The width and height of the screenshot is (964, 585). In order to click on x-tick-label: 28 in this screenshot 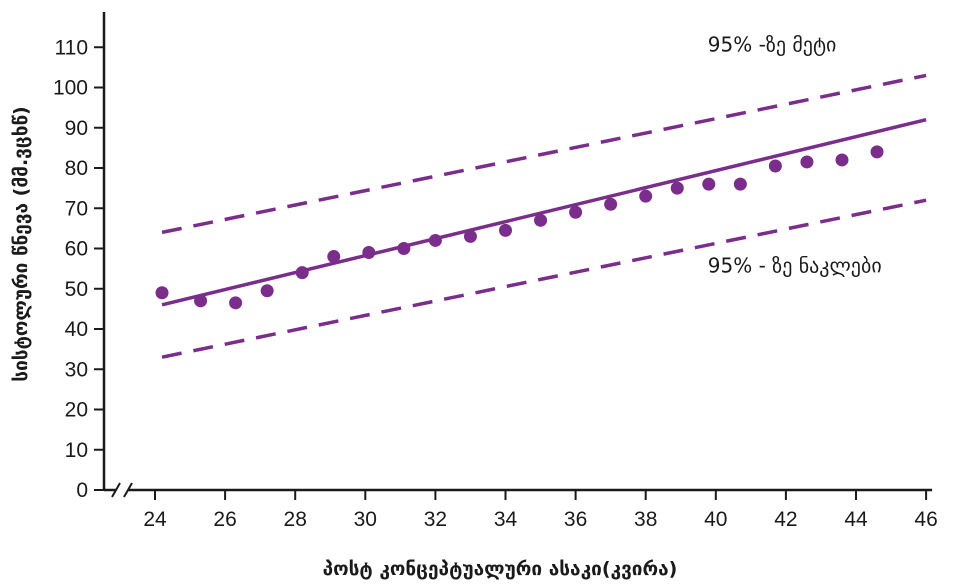, I will do `click(295, 519)`.